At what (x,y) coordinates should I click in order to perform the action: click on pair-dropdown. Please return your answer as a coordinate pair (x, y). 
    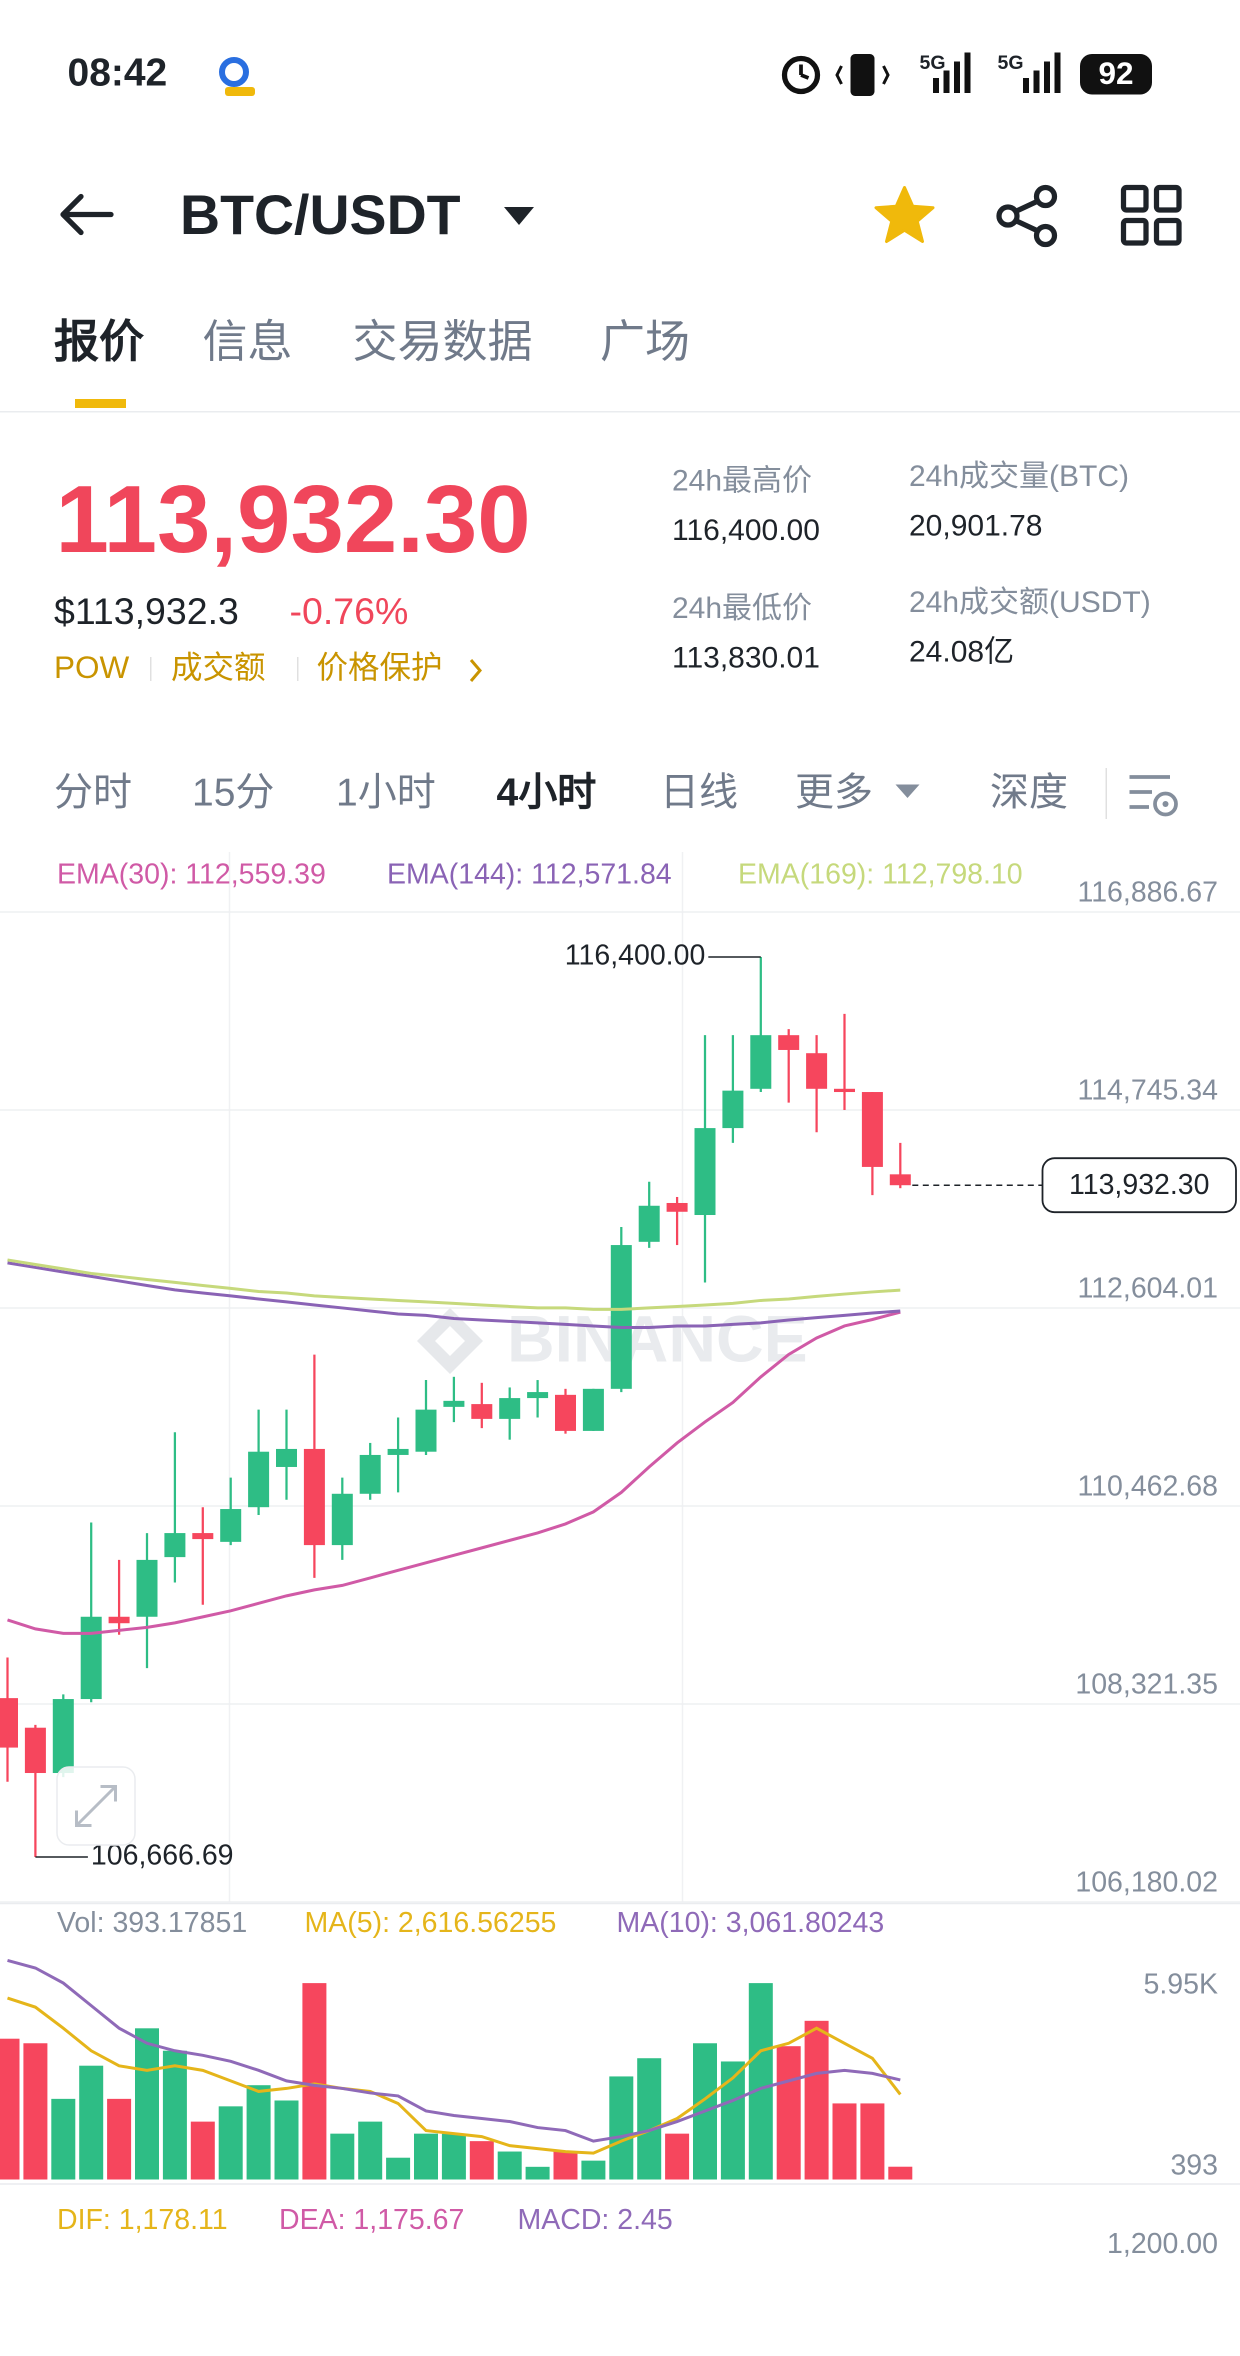
    Looking at the image, I should click on (519, 216).